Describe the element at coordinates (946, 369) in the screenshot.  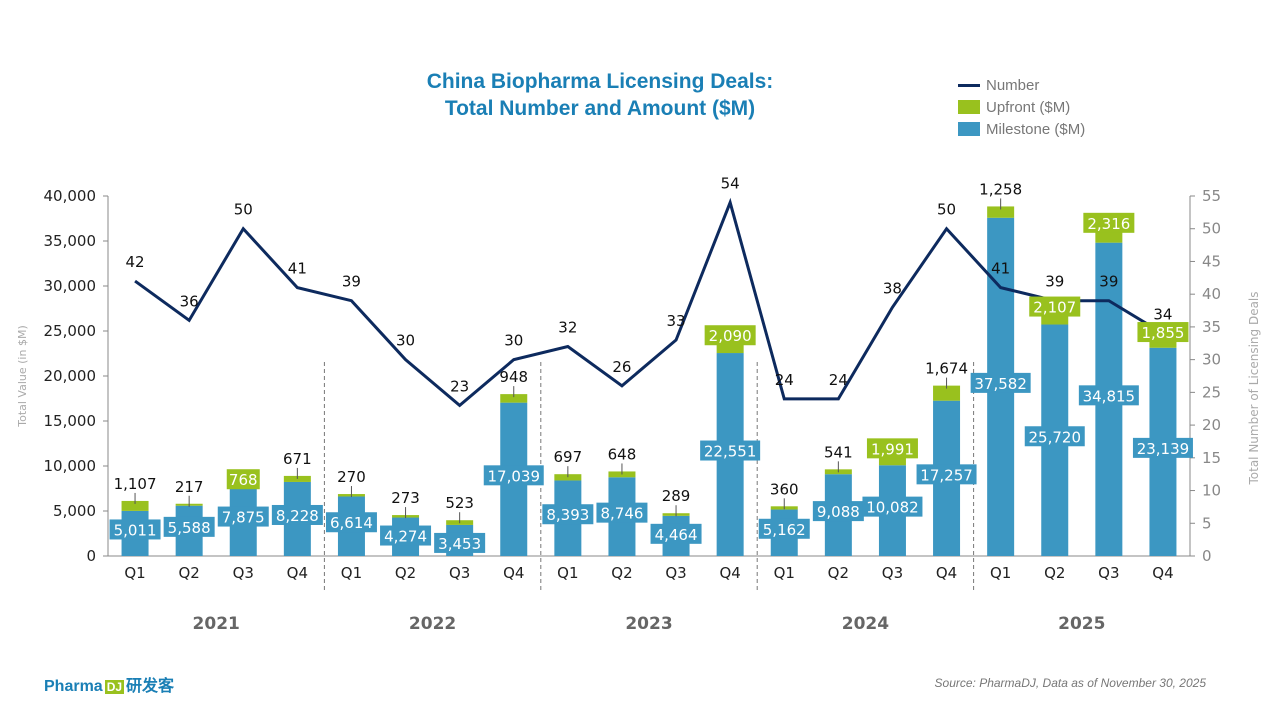
I see `upfront-label: 1,674` at that location.